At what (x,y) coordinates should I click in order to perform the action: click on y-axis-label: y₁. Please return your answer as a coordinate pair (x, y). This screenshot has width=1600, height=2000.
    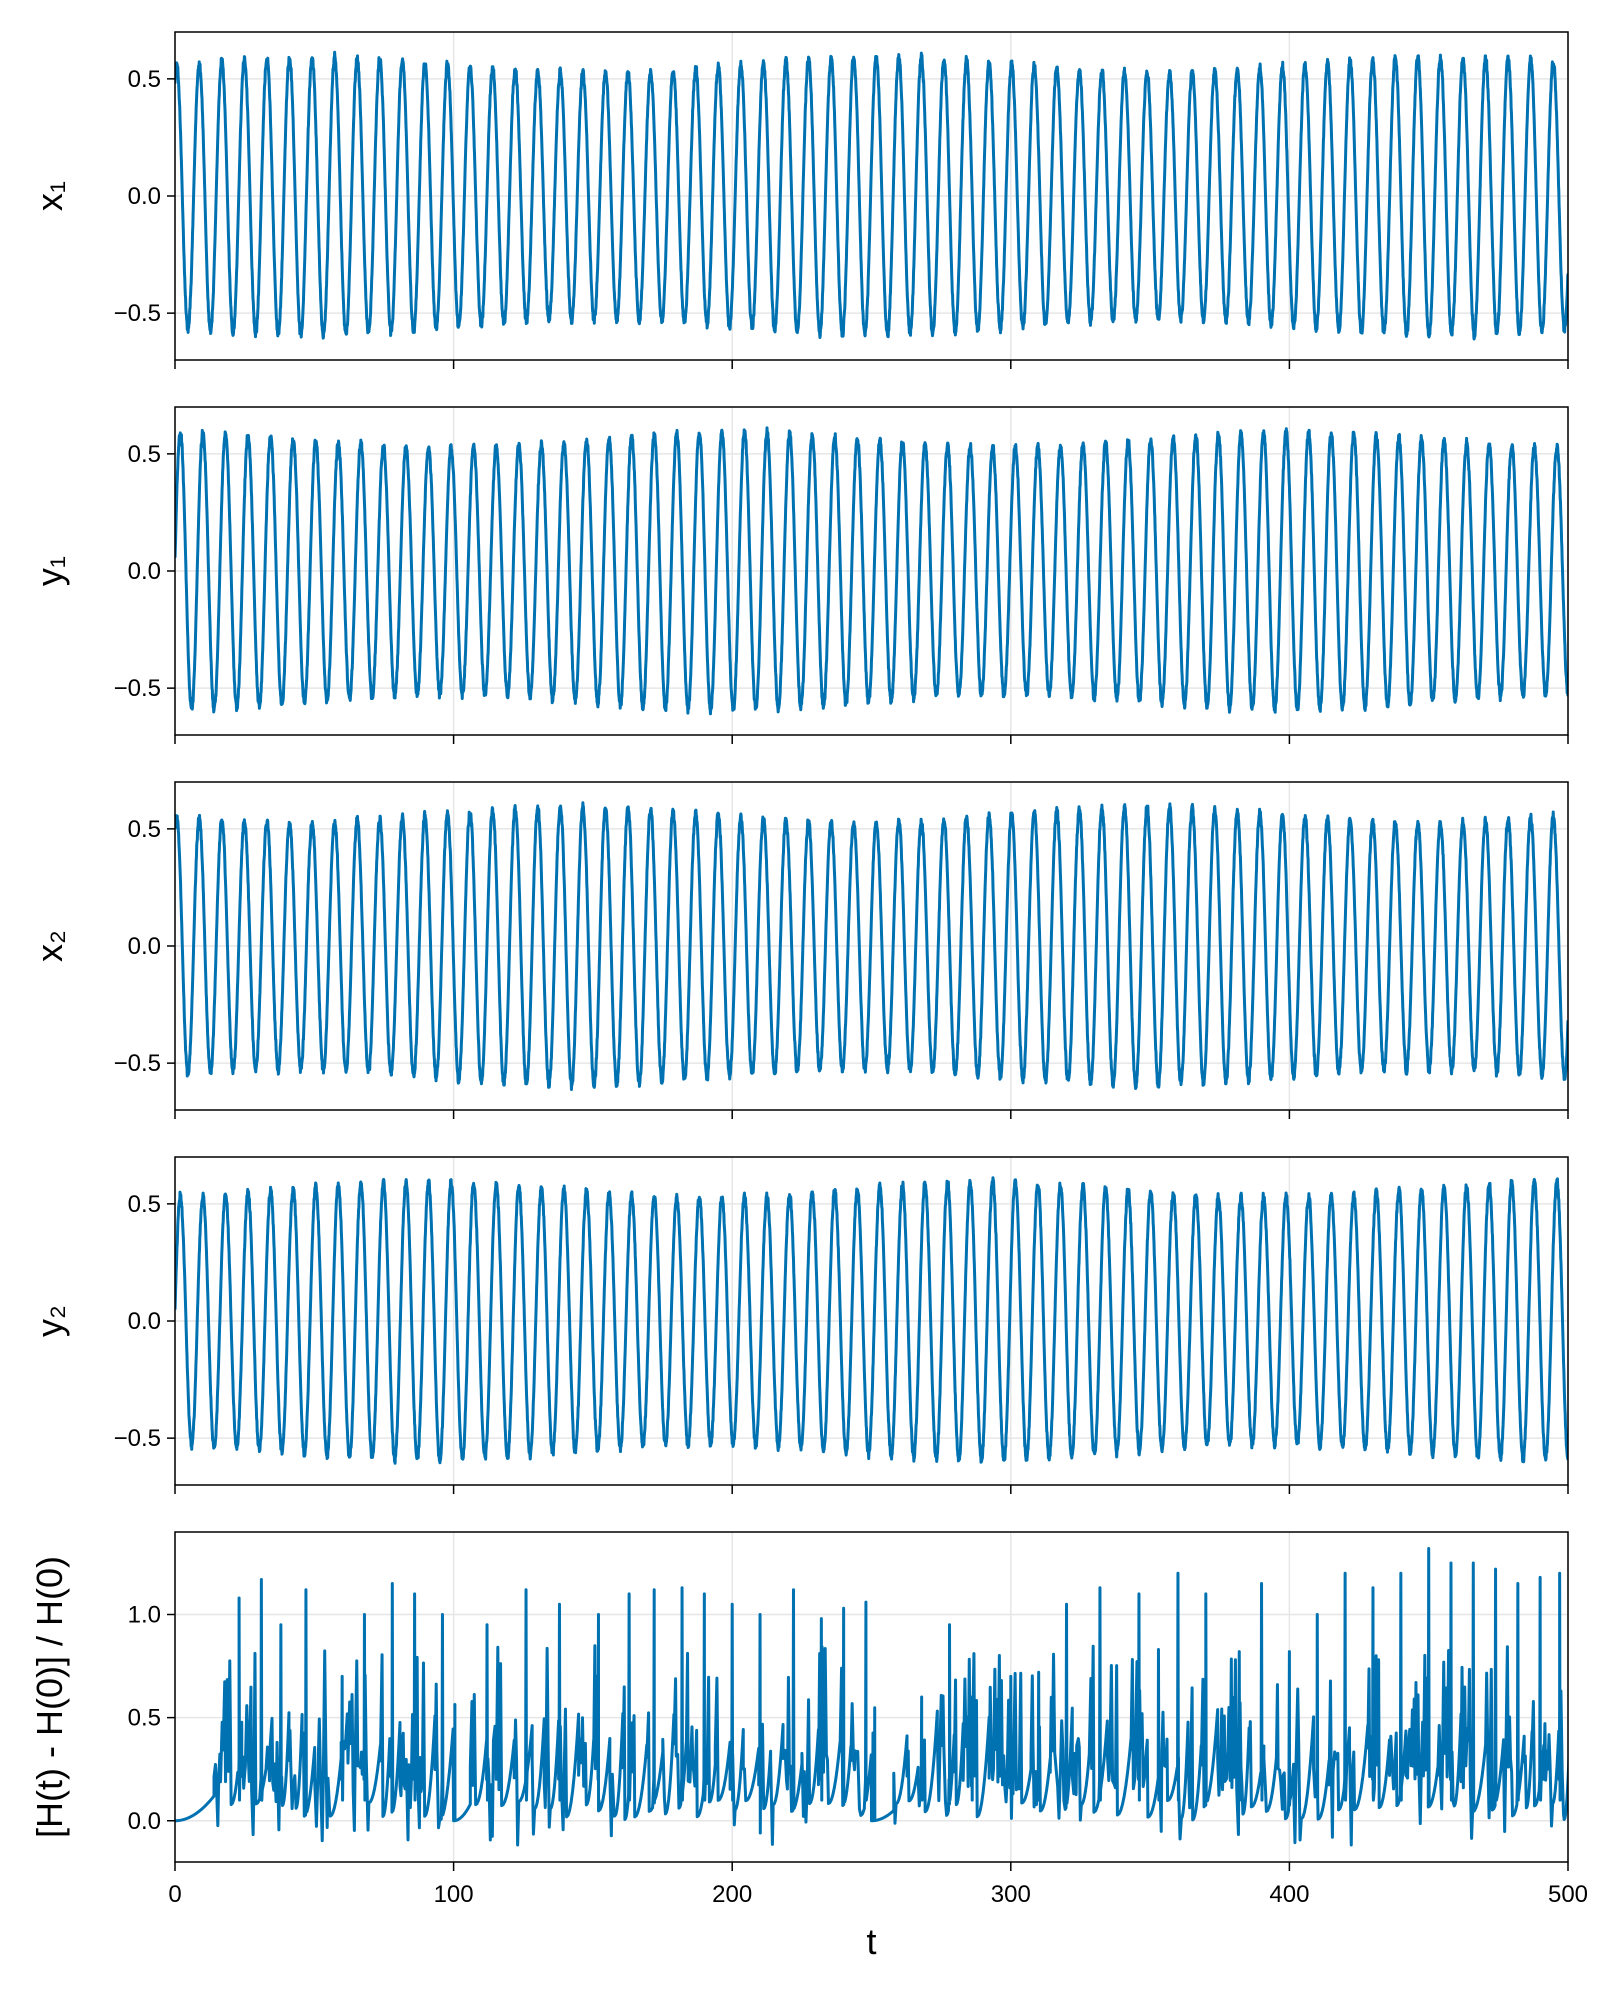
    Looking at the image, I should click on (49, 571).